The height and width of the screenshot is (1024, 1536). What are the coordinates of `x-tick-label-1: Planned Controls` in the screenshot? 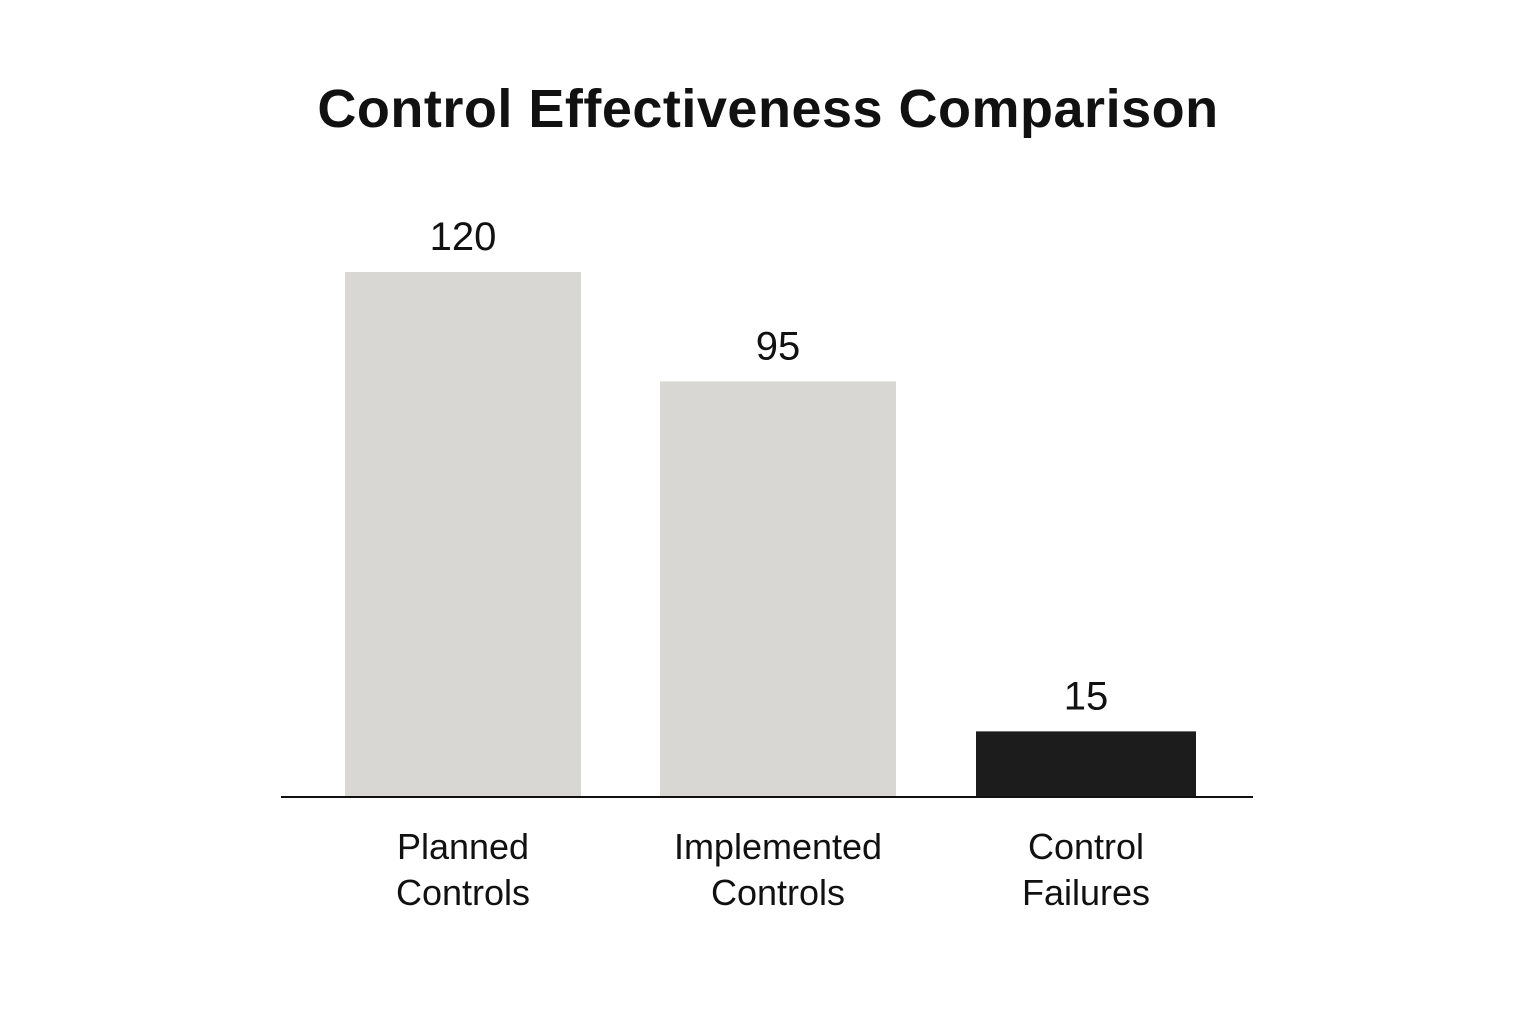 It's located at (463, 869).